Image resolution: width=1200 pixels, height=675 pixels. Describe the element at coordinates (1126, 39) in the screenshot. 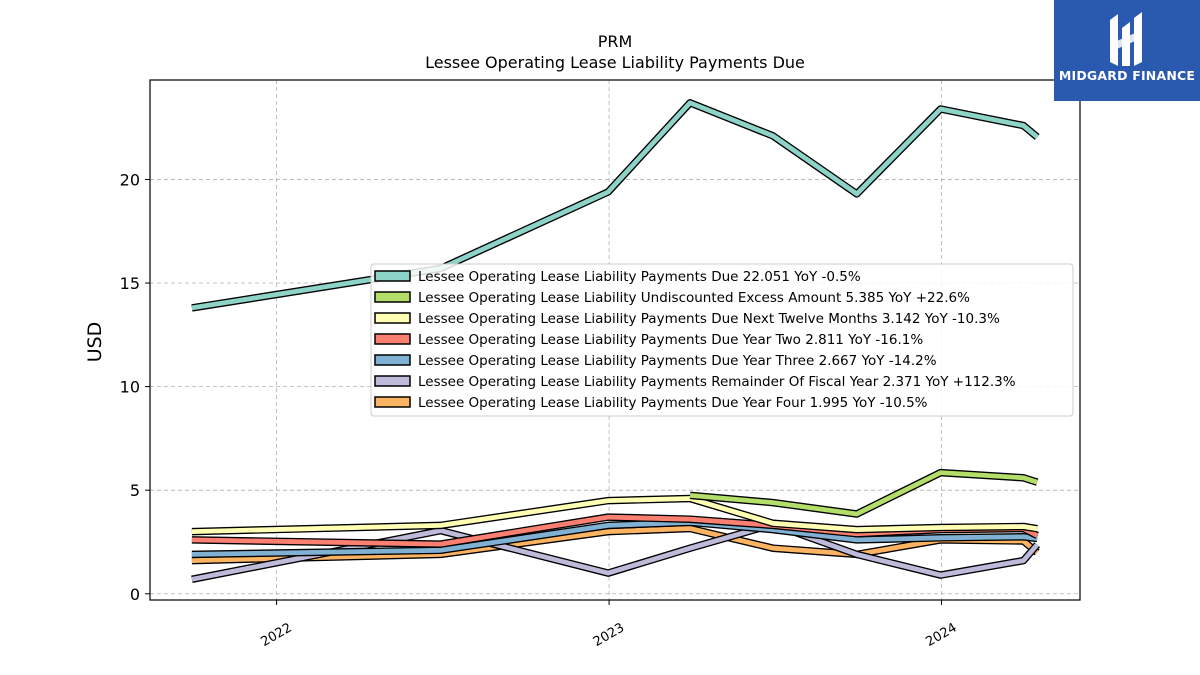

I see `logo-mark-icon` at that location.